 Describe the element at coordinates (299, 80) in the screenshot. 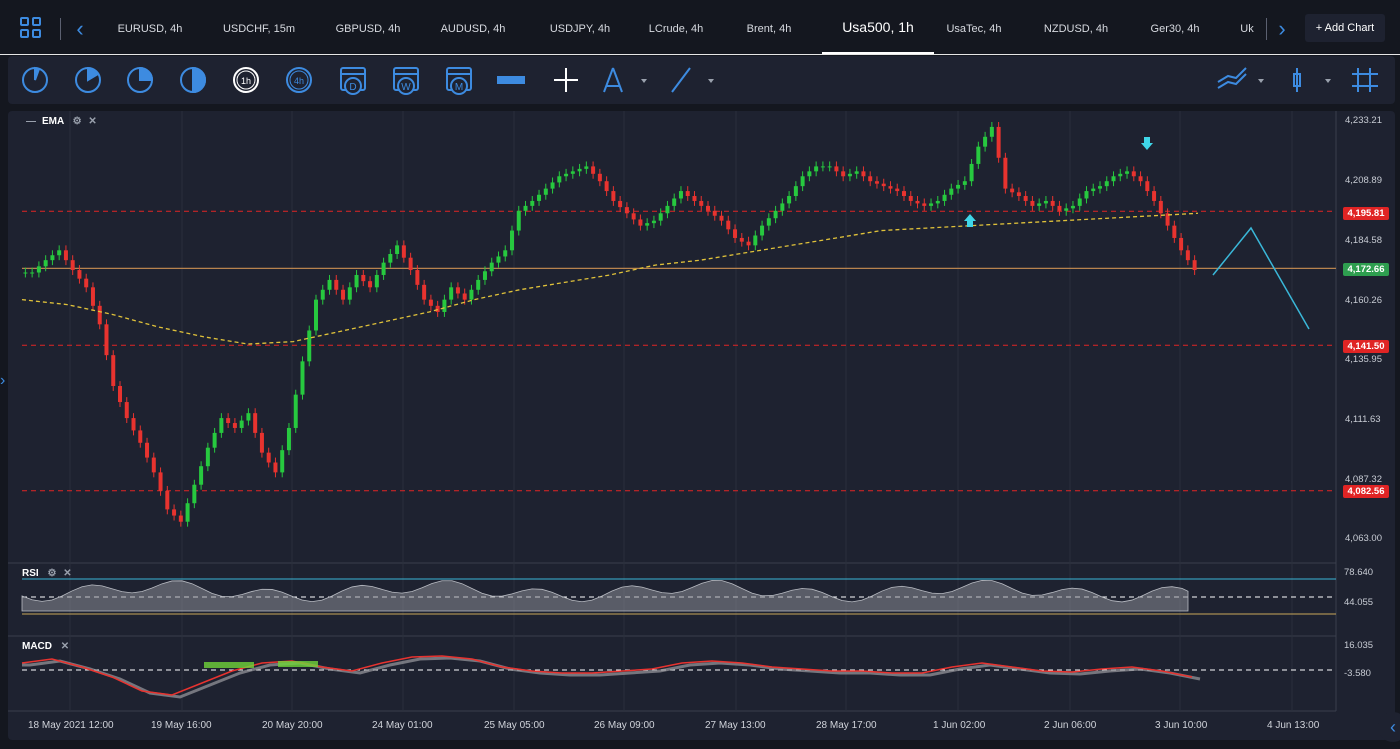

I see `clock-4h-icon: 4h` at that location.